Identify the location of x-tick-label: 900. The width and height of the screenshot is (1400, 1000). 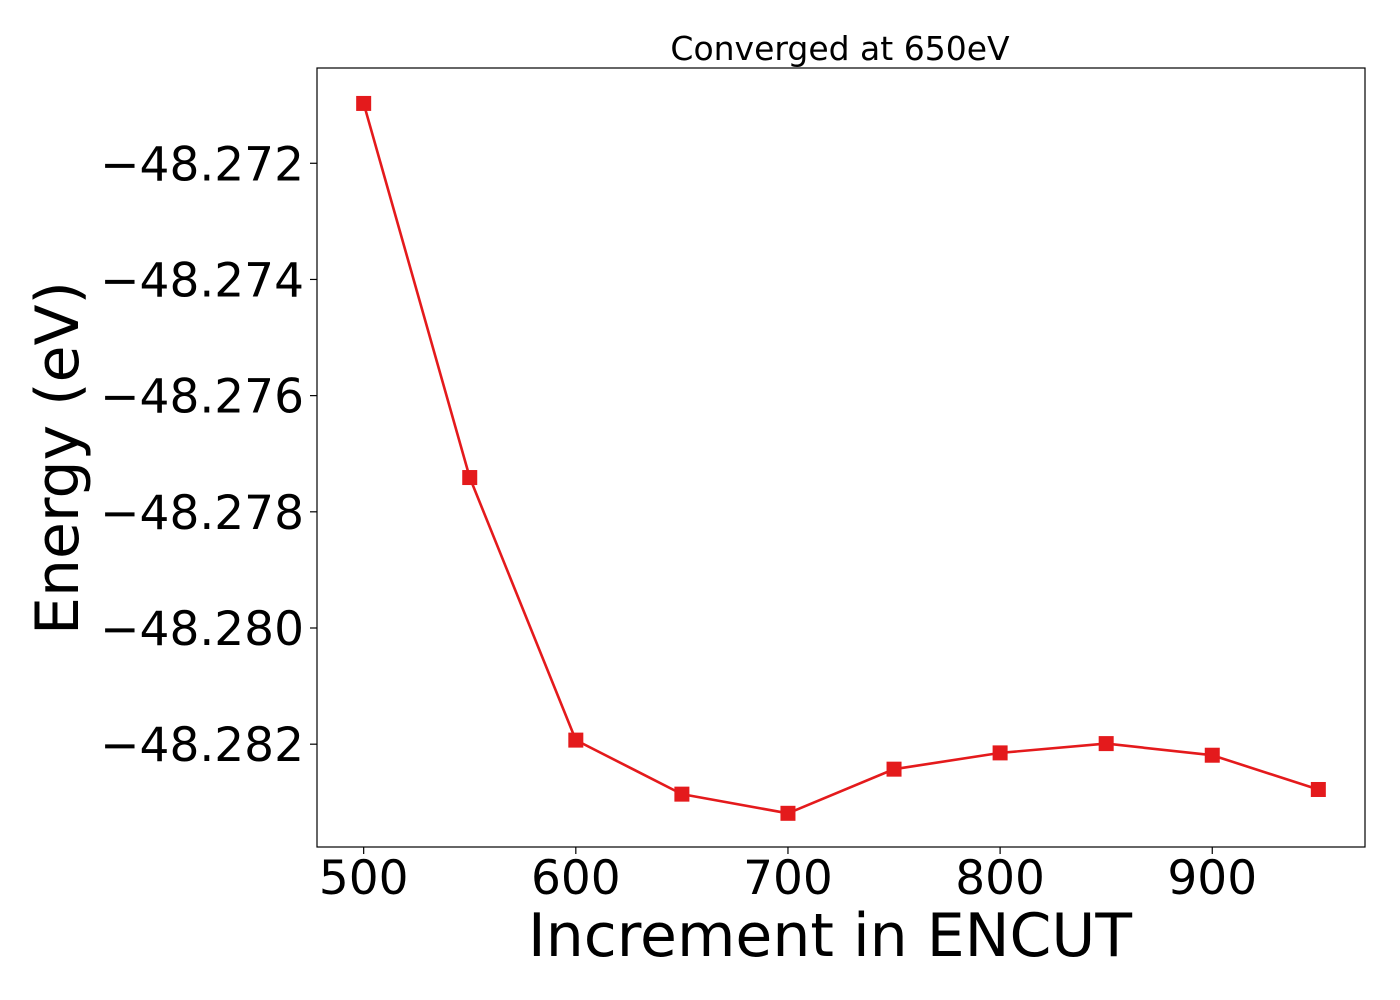
(1212, 878).